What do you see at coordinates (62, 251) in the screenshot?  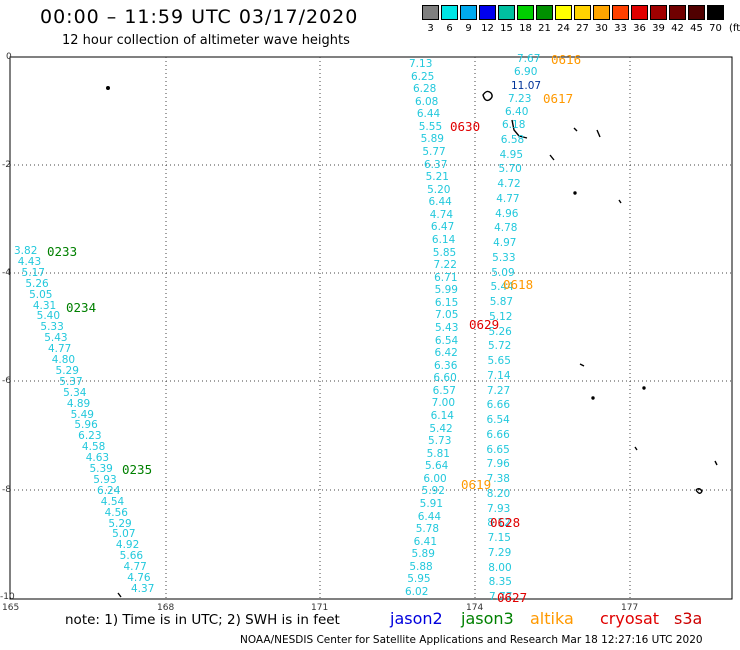 I see `pass-time-label: 0233` at bounding box center [62, 251].